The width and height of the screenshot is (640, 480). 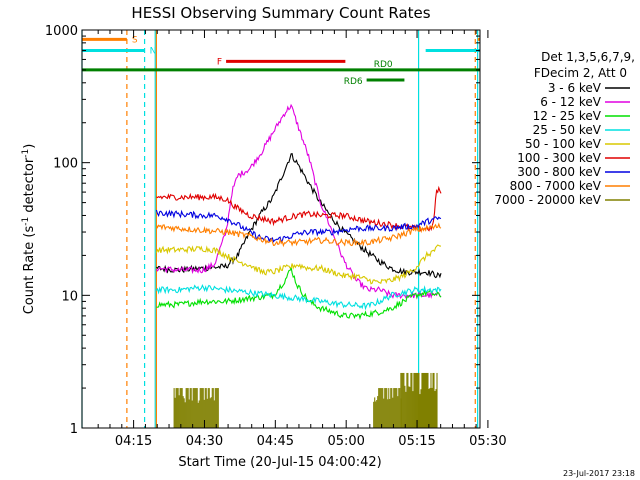 I want to click on y-tick-label: 1, so click(x=74, y=429).